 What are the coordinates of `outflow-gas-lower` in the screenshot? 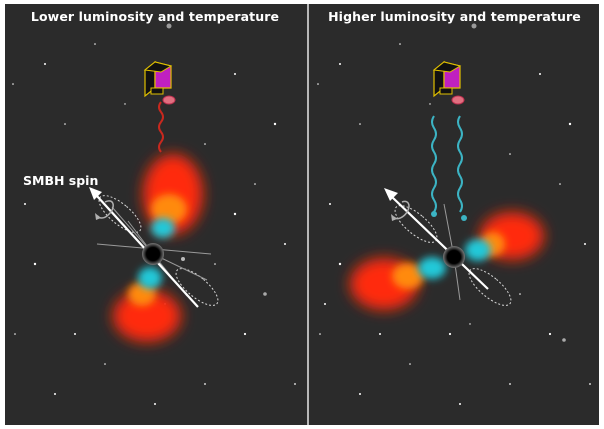 It's located at (147, 304).